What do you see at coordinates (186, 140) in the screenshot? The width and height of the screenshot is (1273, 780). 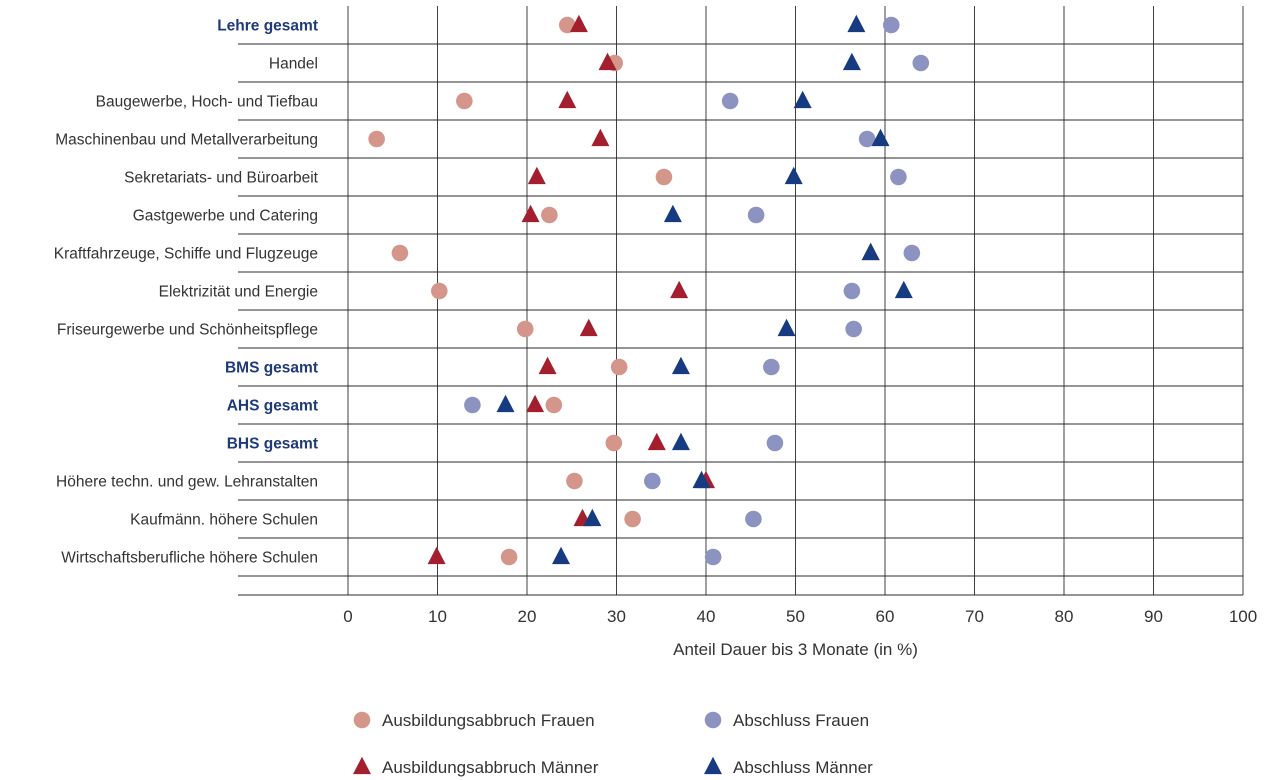 I see `category-label: Maschinenbau und Metallverarbeitung` at bounding box center [186, 140].